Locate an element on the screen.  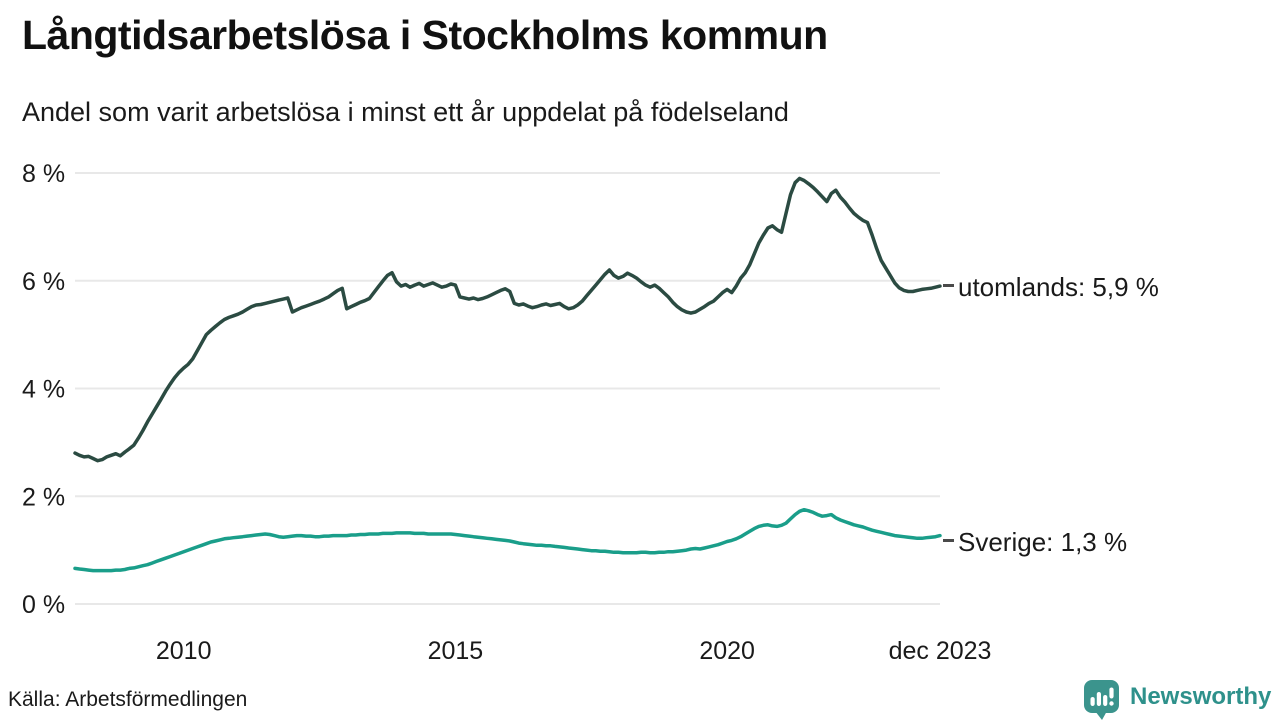
brand-name: Newsworthy is located at coordinates (1201, 696).